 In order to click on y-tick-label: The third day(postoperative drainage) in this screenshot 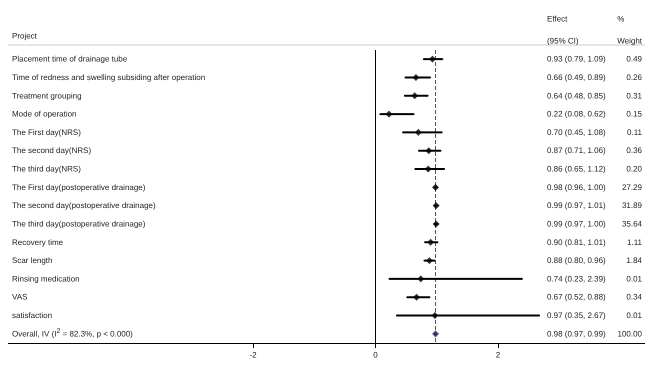, I will do `click(79, 223)`.